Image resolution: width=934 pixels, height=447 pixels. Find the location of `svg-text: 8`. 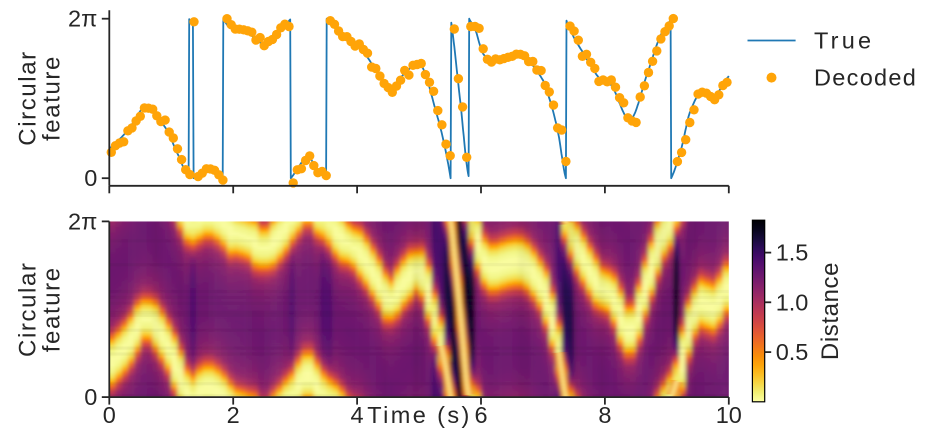

svg-text: 8 is located at coordinates (604, 415).